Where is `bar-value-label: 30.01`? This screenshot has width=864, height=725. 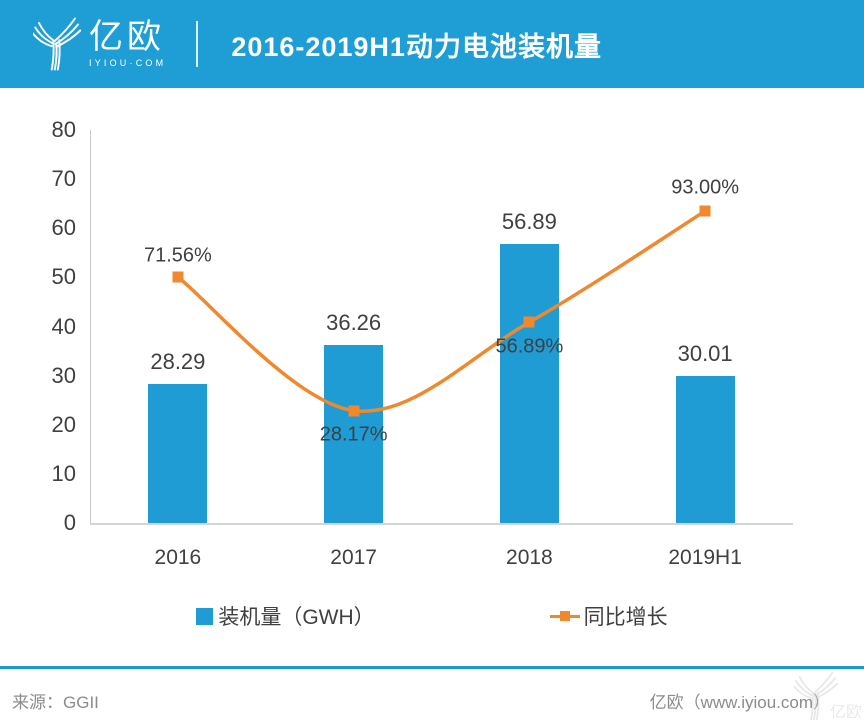 bar-value-label: 30.01 is located at coordinates (705, 353).